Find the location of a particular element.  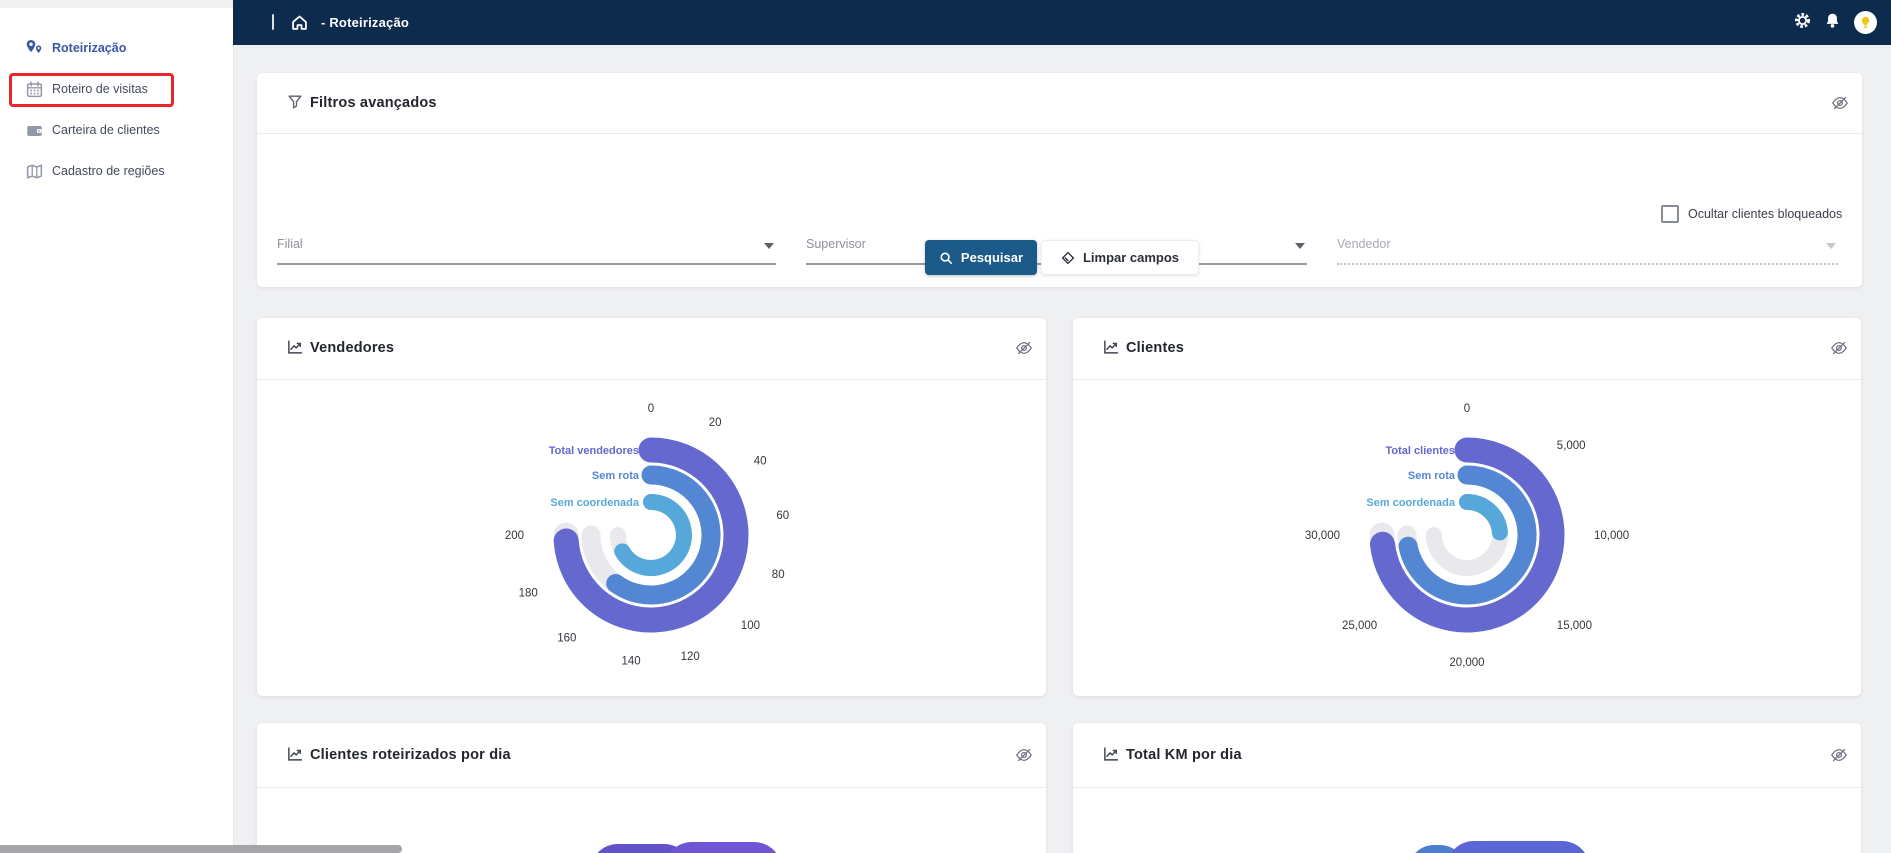

sidebar: Roteirização Roteiro de visitas is located at coordinates (117, 426).